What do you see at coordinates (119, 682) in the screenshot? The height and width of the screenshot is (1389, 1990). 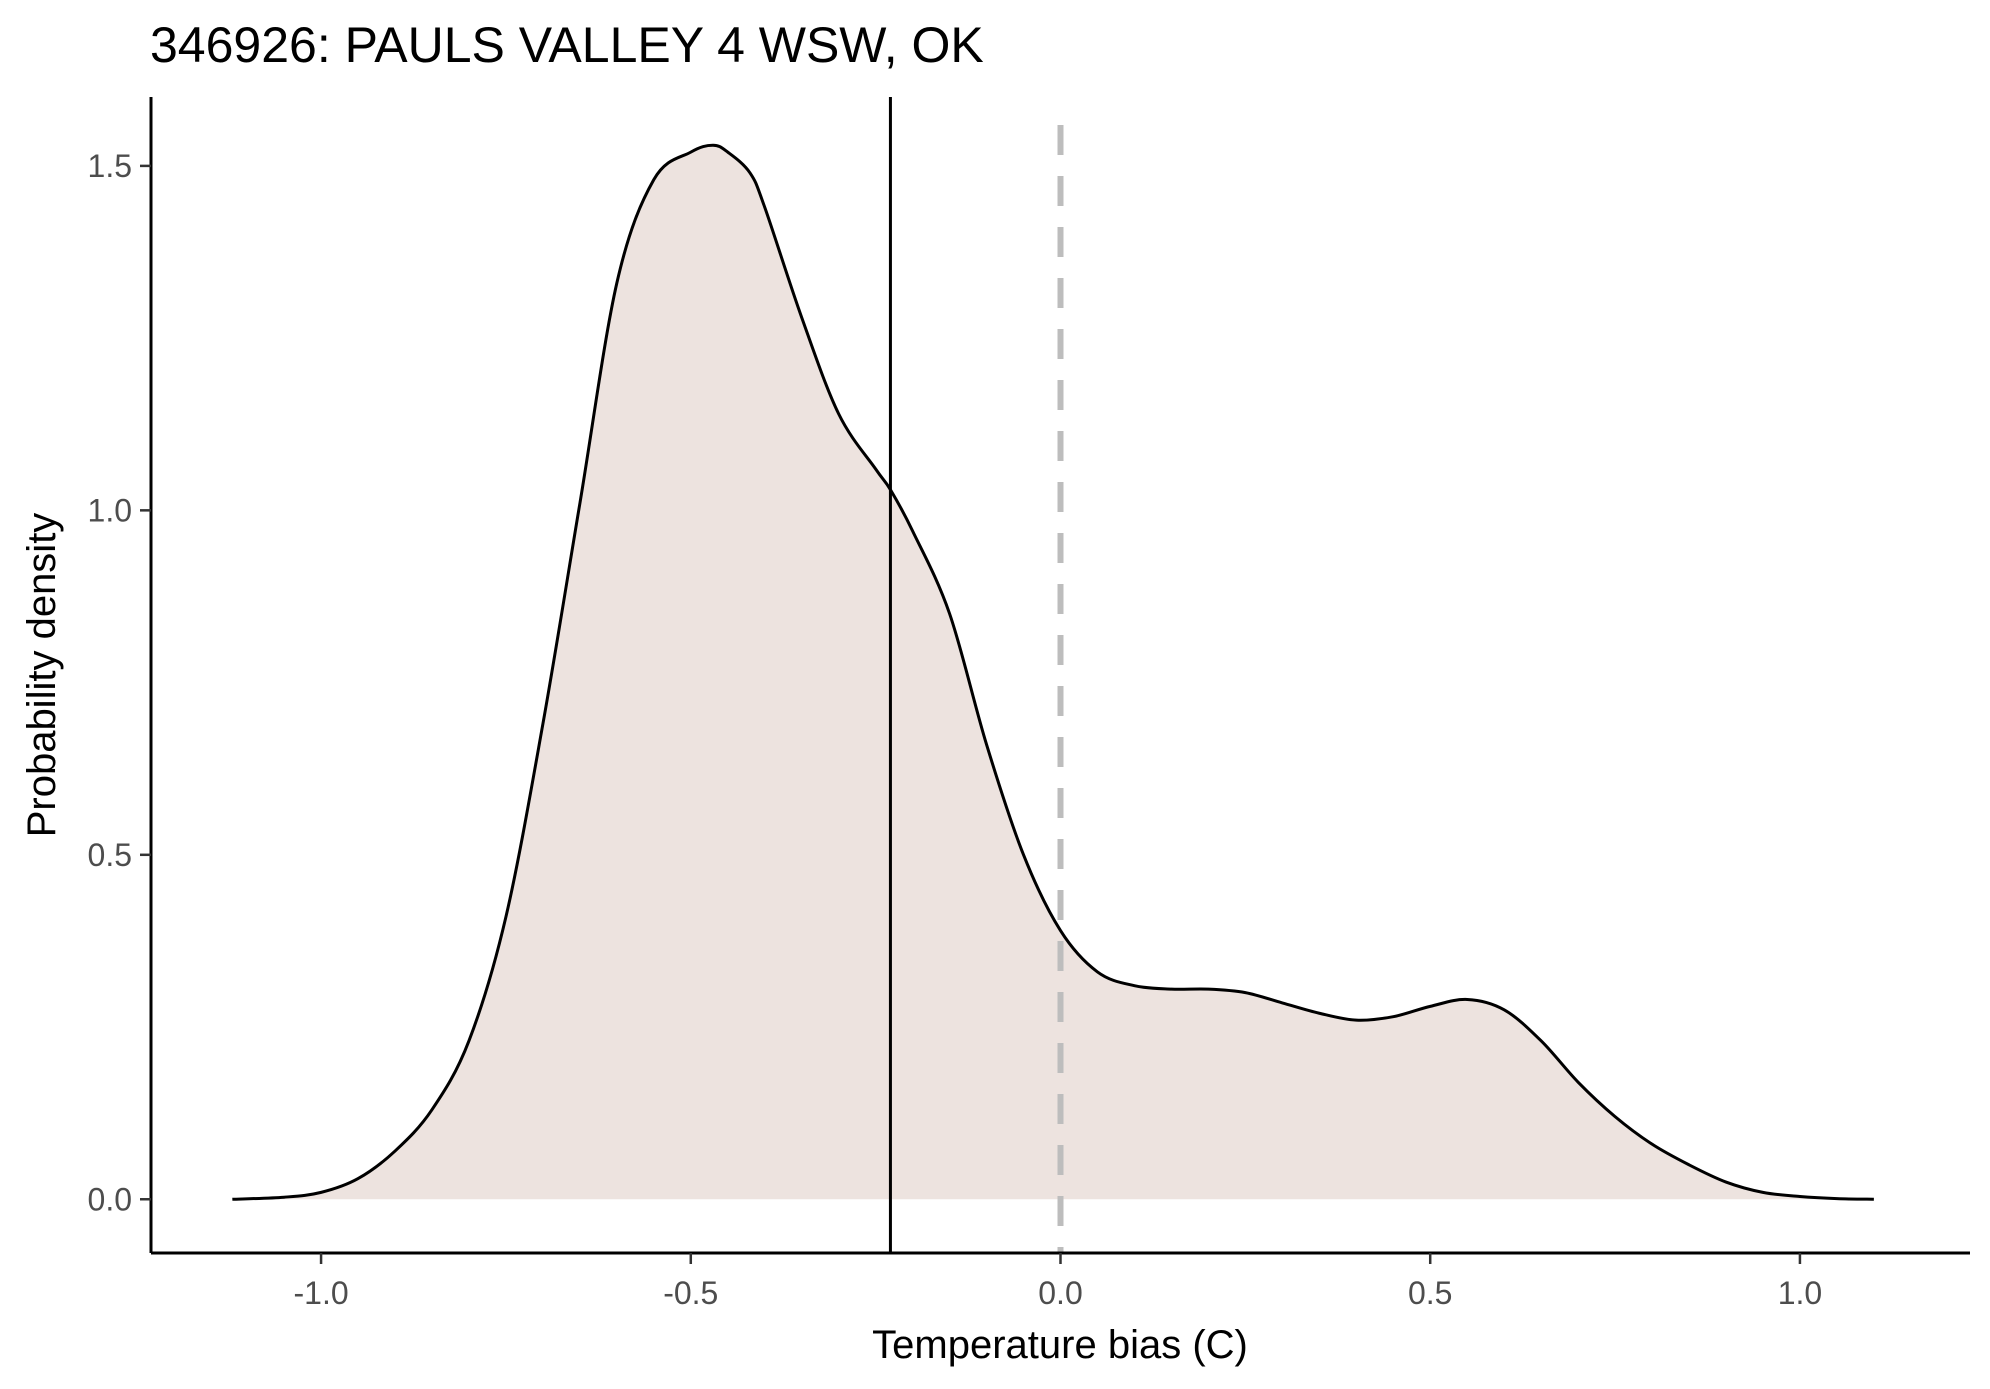 I see `y-axis-ticks: 0.0 0.5 1.0 1.5` at bounding box center [119, 682].